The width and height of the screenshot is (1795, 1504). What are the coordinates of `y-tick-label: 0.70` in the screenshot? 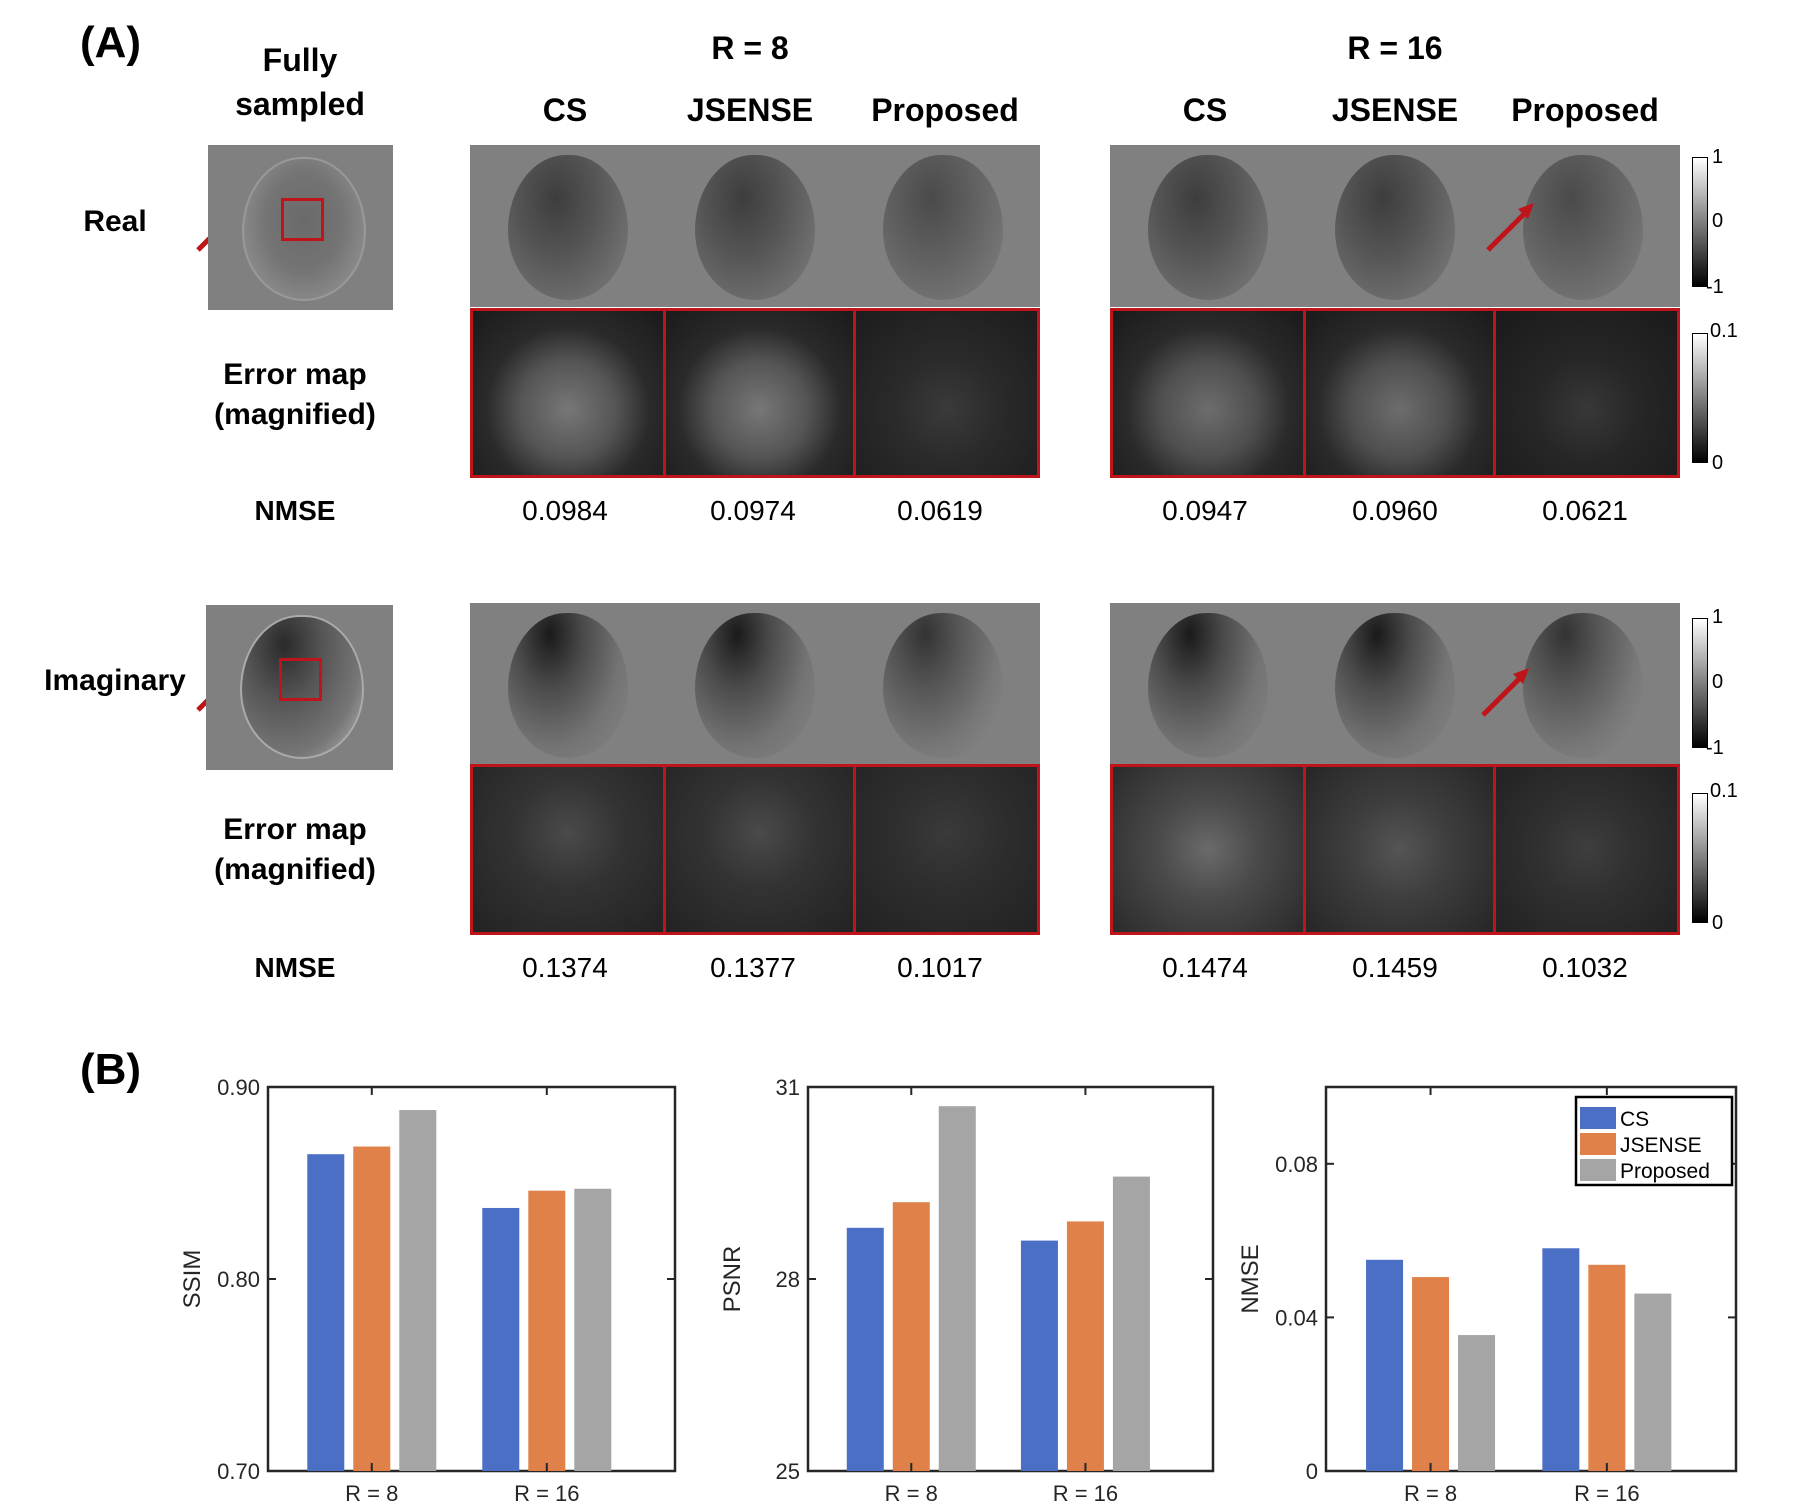 It's located at (238, 1471).